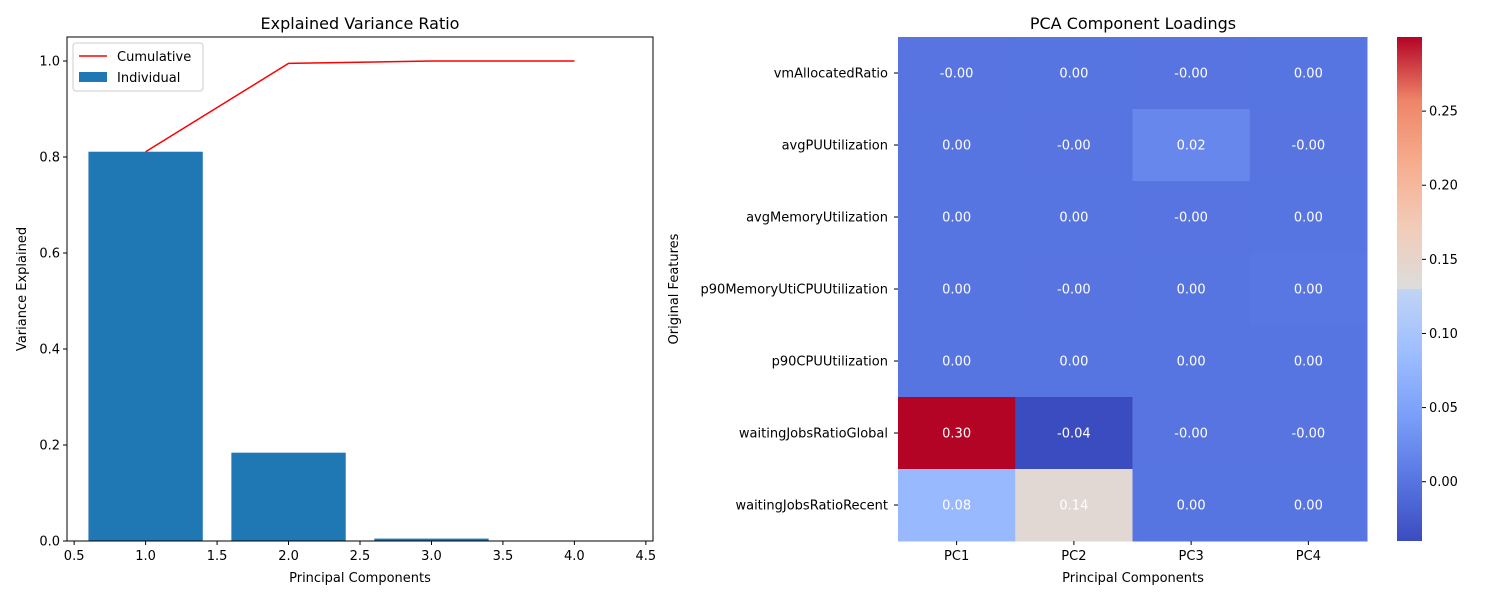 The height and width of the screenshot is (600, 1500). I want to click on heatmap-column-label: PC4, so click(1308, 556).